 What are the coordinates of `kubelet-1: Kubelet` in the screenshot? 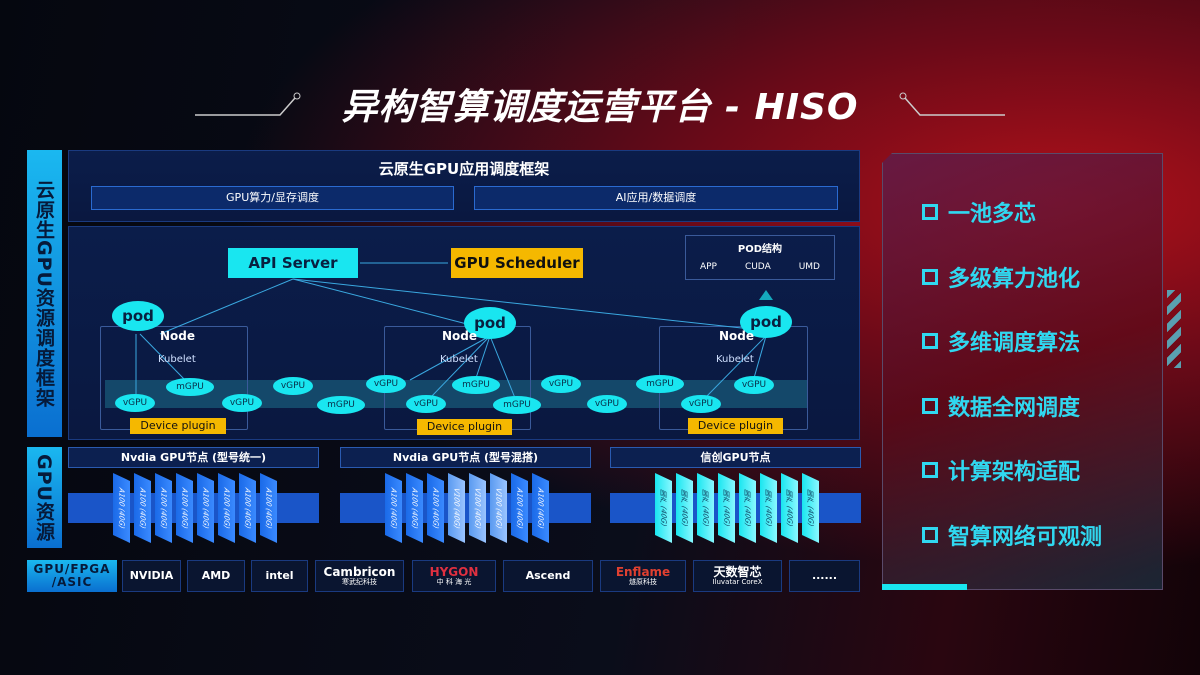 It's located at (177, 359).